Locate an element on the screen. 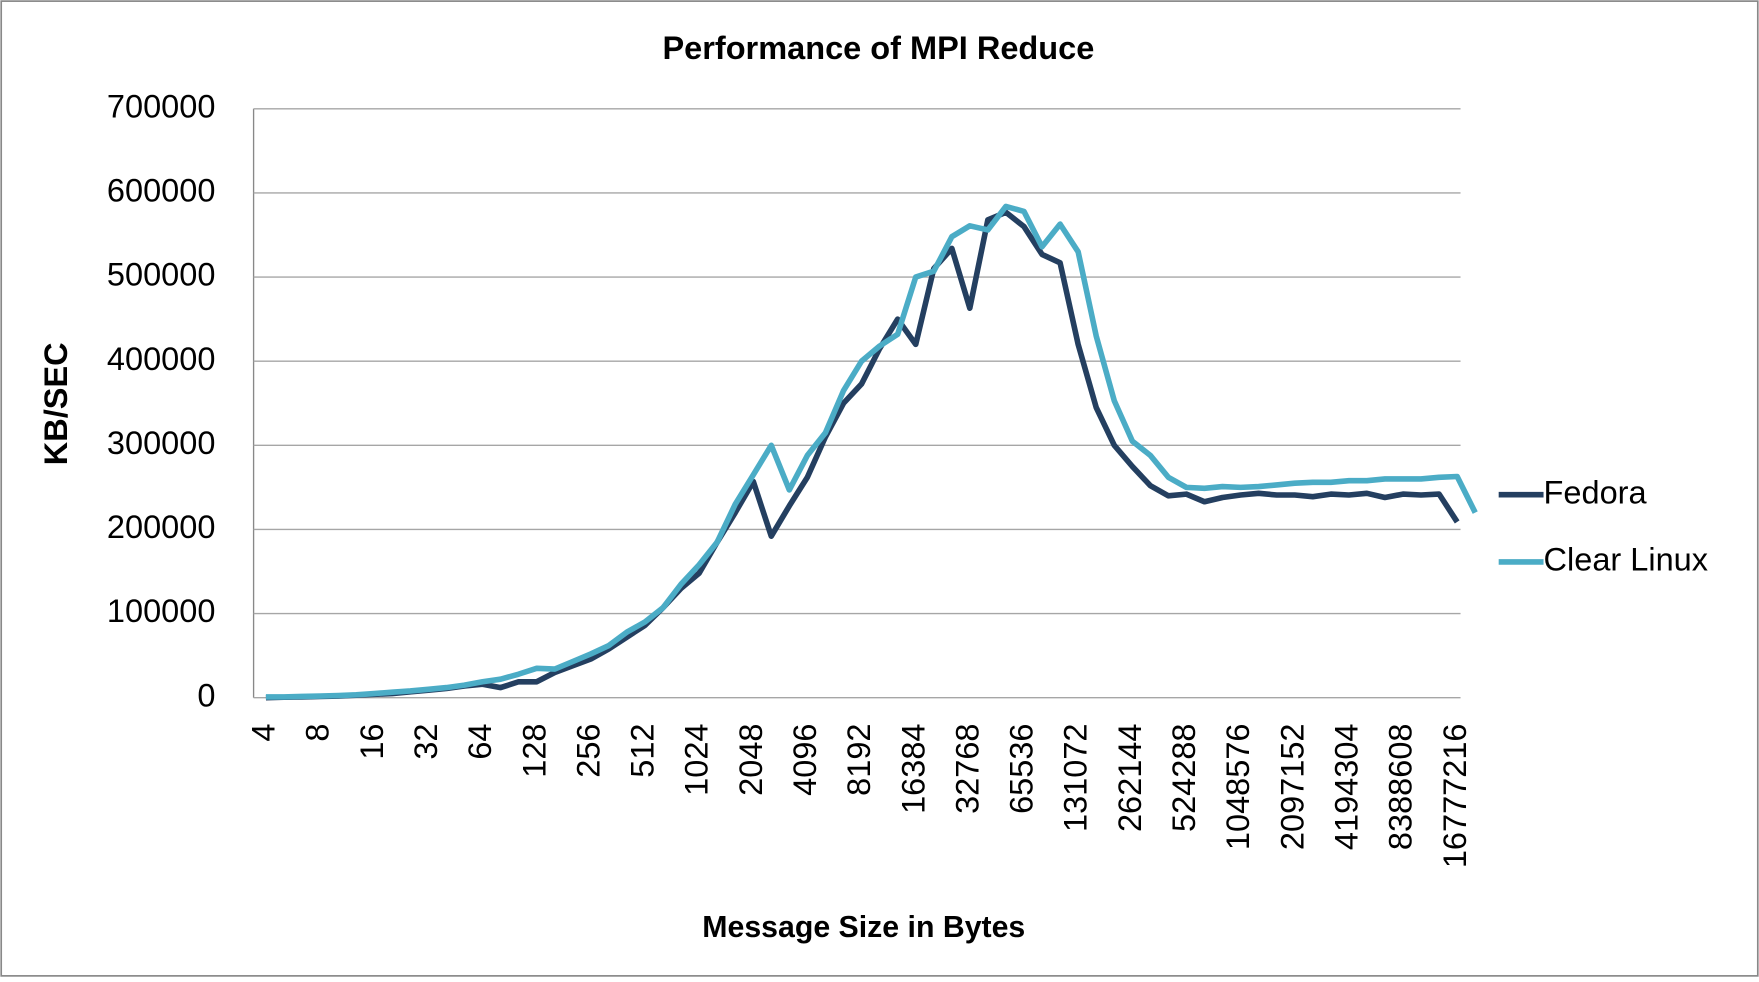  x-tick-label: 4194304 is located at coordinates (1346, 786).